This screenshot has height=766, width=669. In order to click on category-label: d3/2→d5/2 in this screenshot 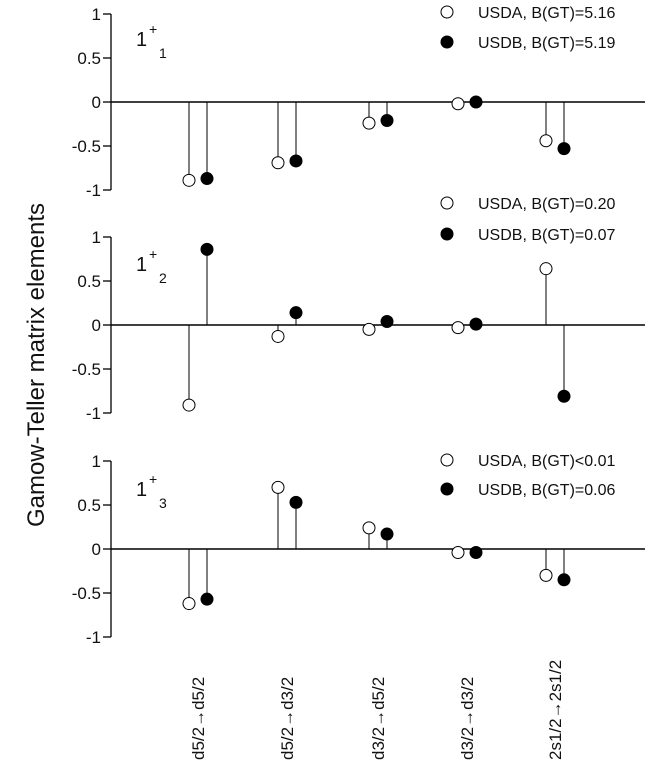, I will do `click(378, 718)`.